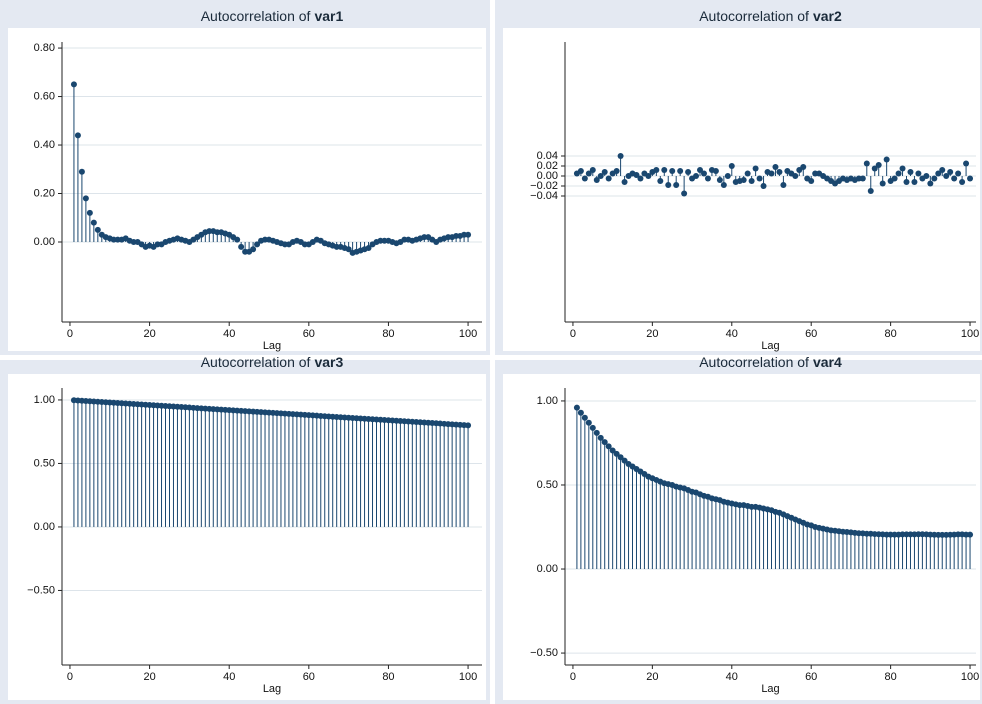 This screenshot has height=704, width=982. What do you see at coordinates (770, 689) in the screenshot?
I see `x-axis-label: Lag` at bounding box center [770, 689].